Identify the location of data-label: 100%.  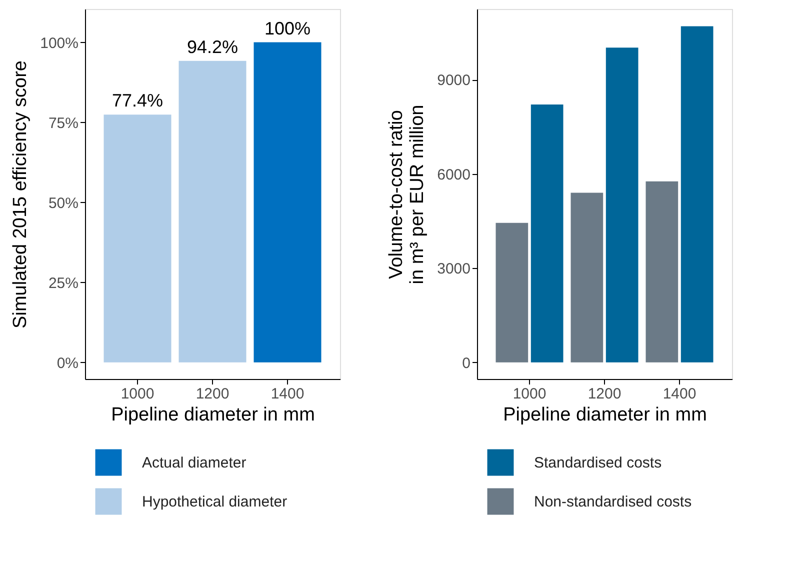
(287, 28).